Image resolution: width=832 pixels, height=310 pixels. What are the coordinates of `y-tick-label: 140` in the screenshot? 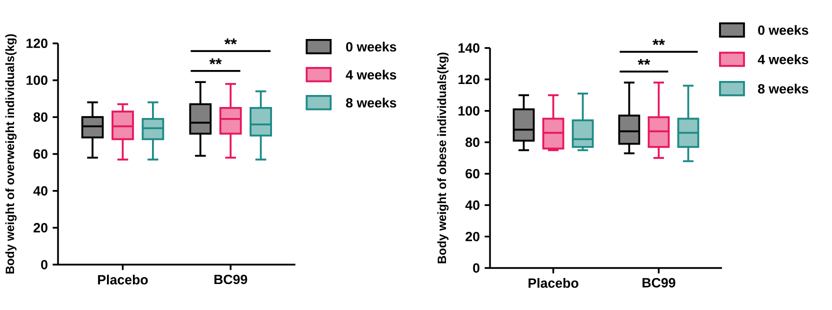 It's located at (469, 48).